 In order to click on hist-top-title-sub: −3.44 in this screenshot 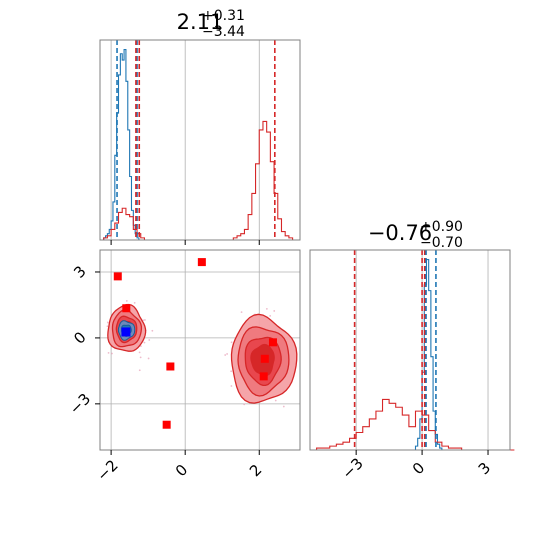, I will do `click(223, 32)`.